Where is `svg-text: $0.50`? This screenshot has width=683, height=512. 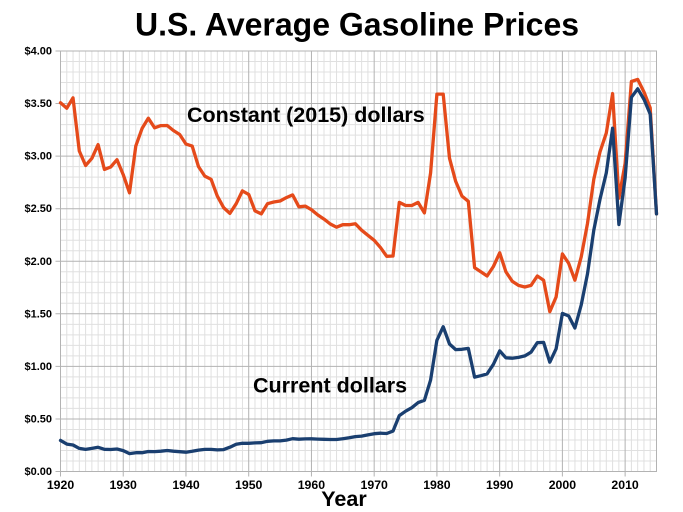 svg-text: $0.50 is located at coordinates (38, 419).